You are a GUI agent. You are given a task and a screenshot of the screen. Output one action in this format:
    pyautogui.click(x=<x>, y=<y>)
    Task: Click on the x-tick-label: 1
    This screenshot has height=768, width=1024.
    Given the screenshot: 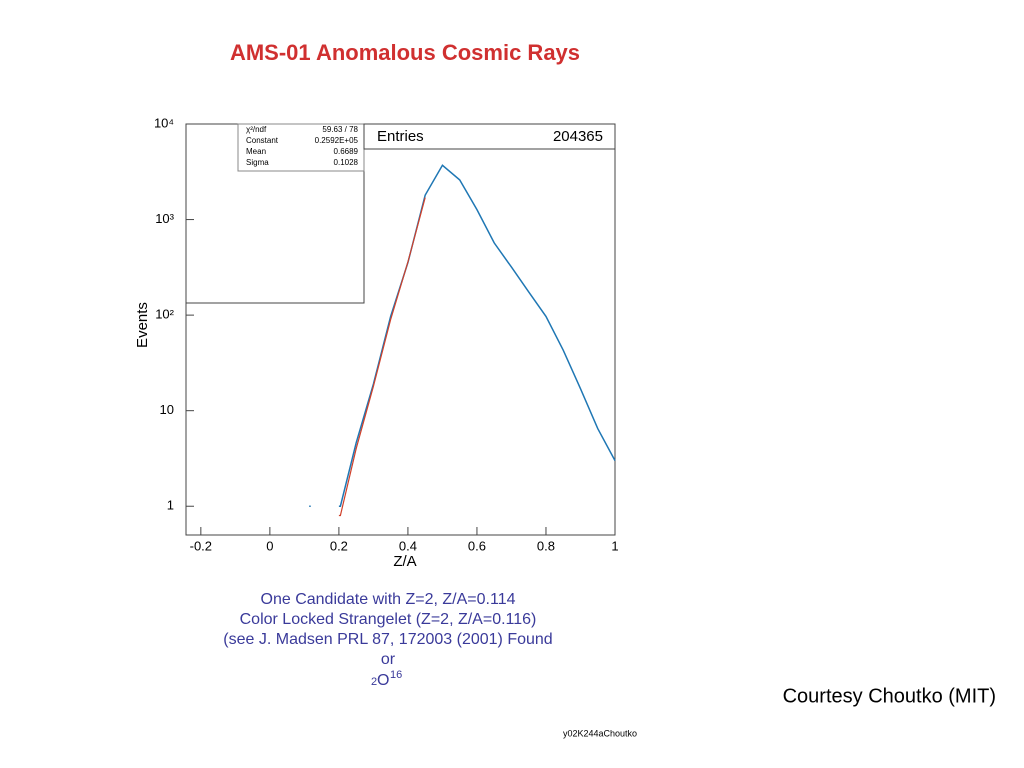 What is the action you would take?
    pyautogui.click(x=614, y=545)
    